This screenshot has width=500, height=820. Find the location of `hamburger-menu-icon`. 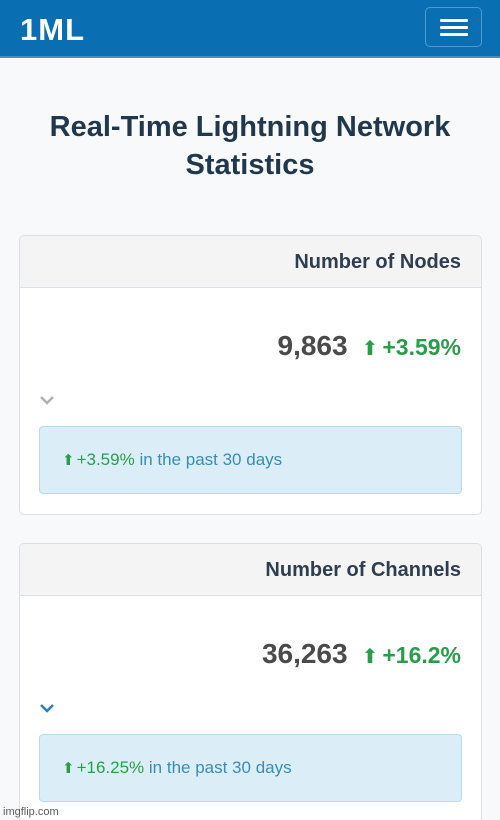

hamburger-menu-icon is located at coordinates (454, 20).